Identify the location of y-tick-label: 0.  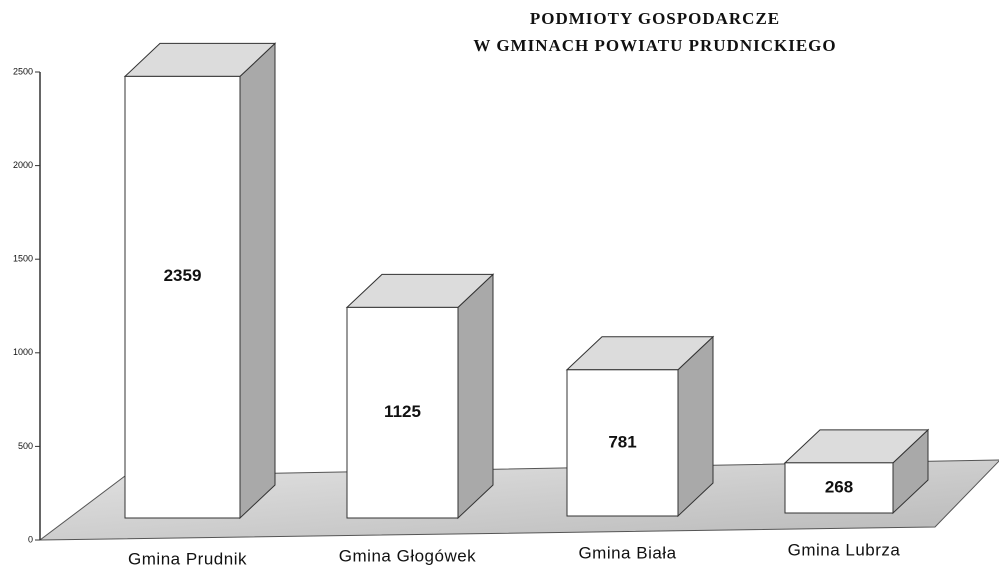
(30, 539).